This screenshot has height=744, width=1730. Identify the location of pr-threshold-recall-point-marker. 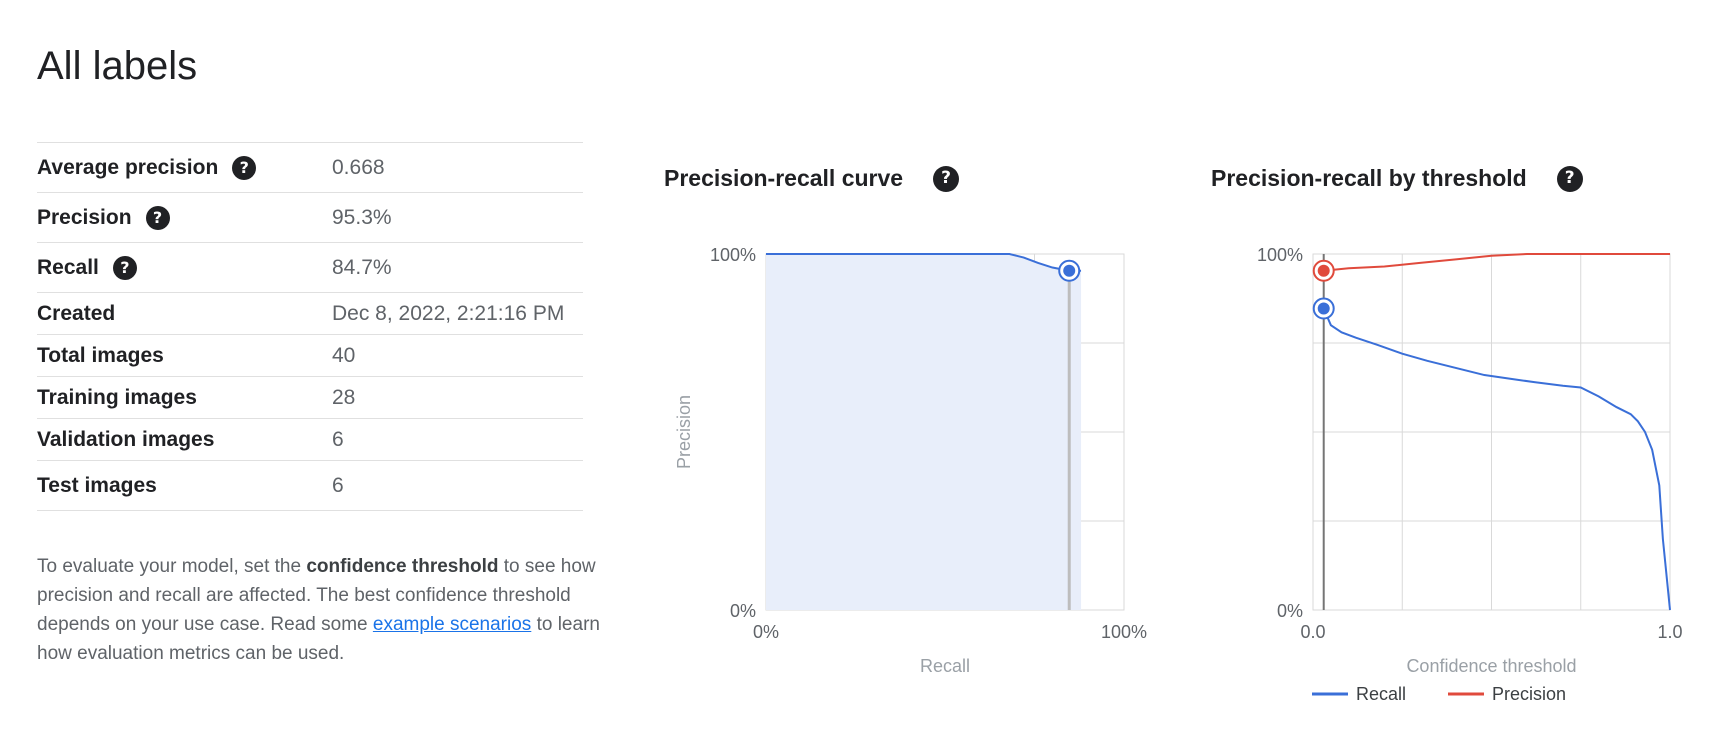
(1323, 308).